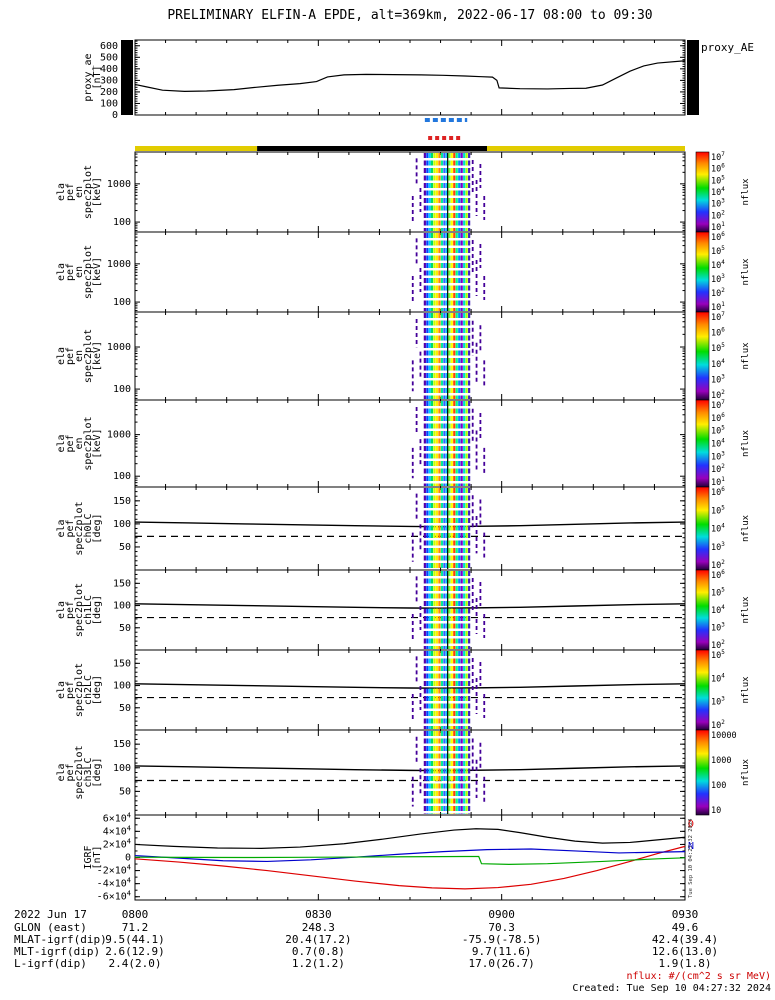  I want to click on panel-border-ela_pef_spec2plot_ch1LC, so click(410, 610).